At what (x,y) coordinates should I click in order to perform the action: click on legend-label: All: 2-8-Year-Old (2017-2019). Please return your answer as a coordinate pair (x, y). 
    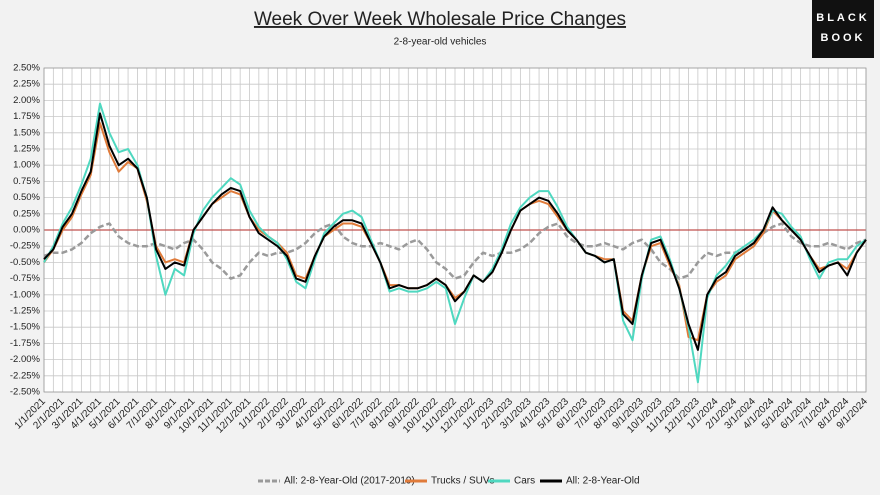
    Looking at the image, I should click on (349, 481).